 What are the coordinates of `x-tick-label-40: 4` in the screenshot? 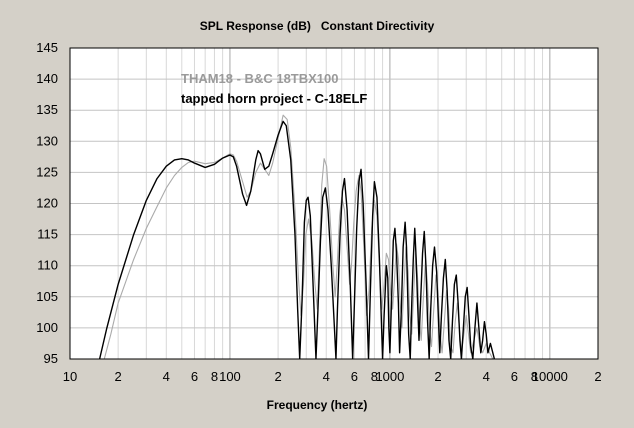 It's located at (166, 376).